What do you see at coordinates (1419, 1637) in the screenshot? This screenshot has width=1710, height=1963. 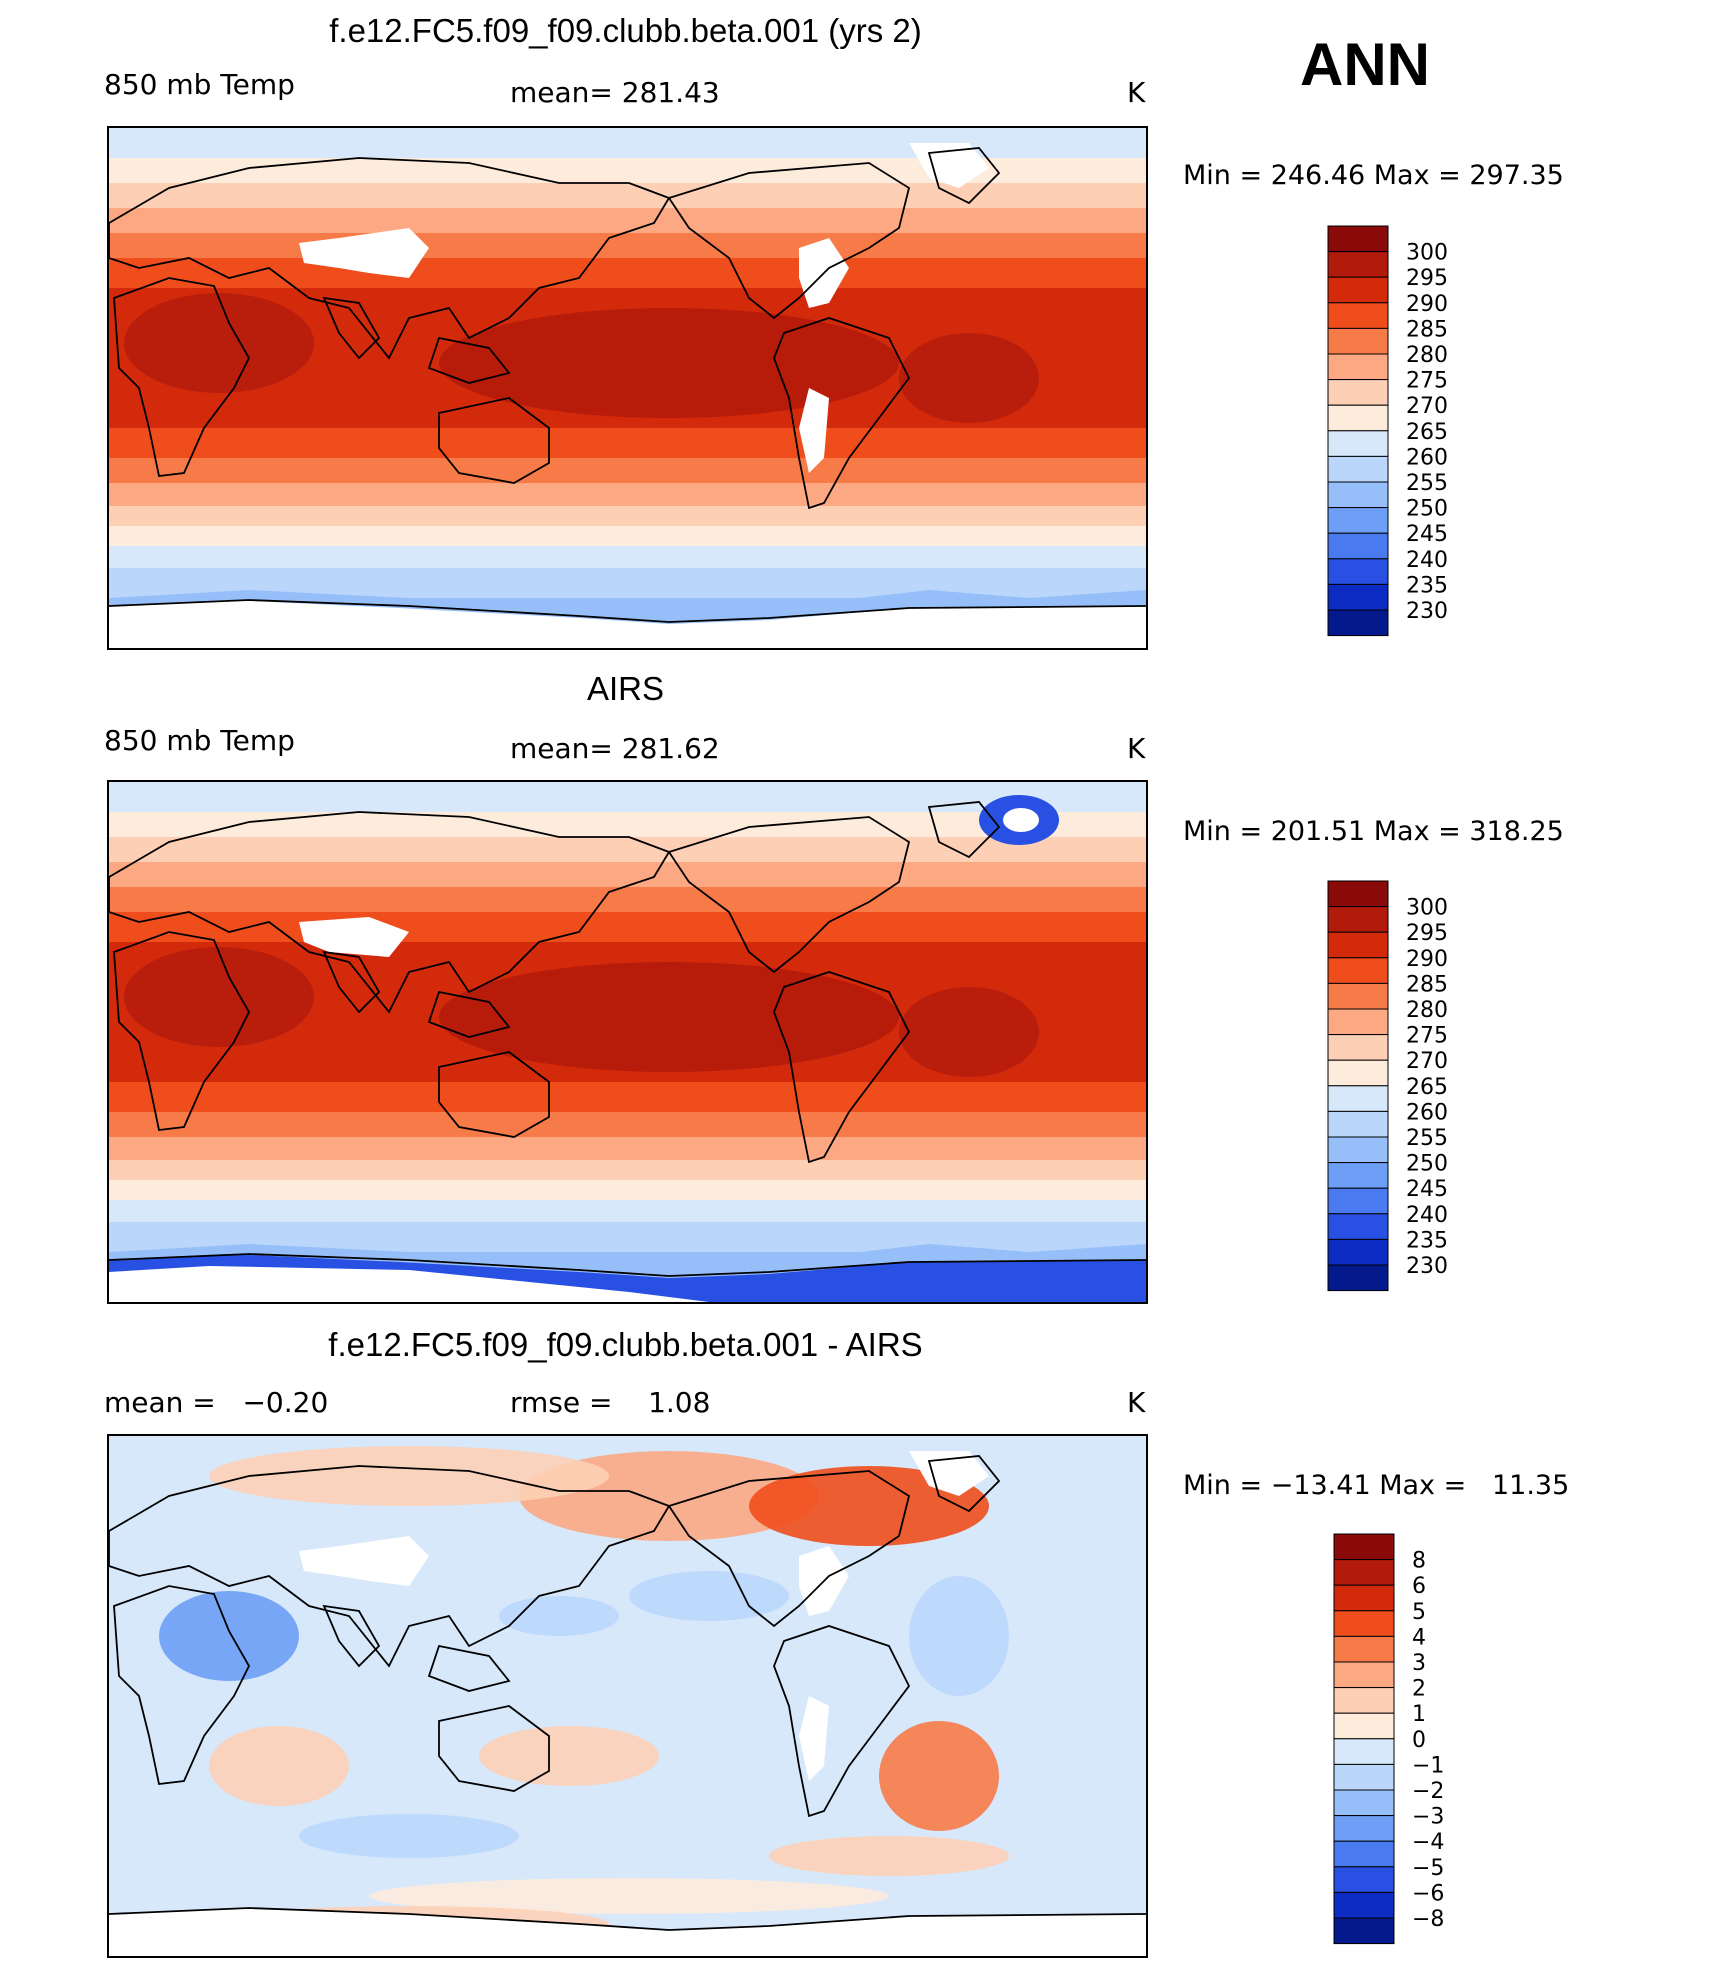 I see `panel3-colorbar-tick-label: 4` at bounding box center [1419, 1637].